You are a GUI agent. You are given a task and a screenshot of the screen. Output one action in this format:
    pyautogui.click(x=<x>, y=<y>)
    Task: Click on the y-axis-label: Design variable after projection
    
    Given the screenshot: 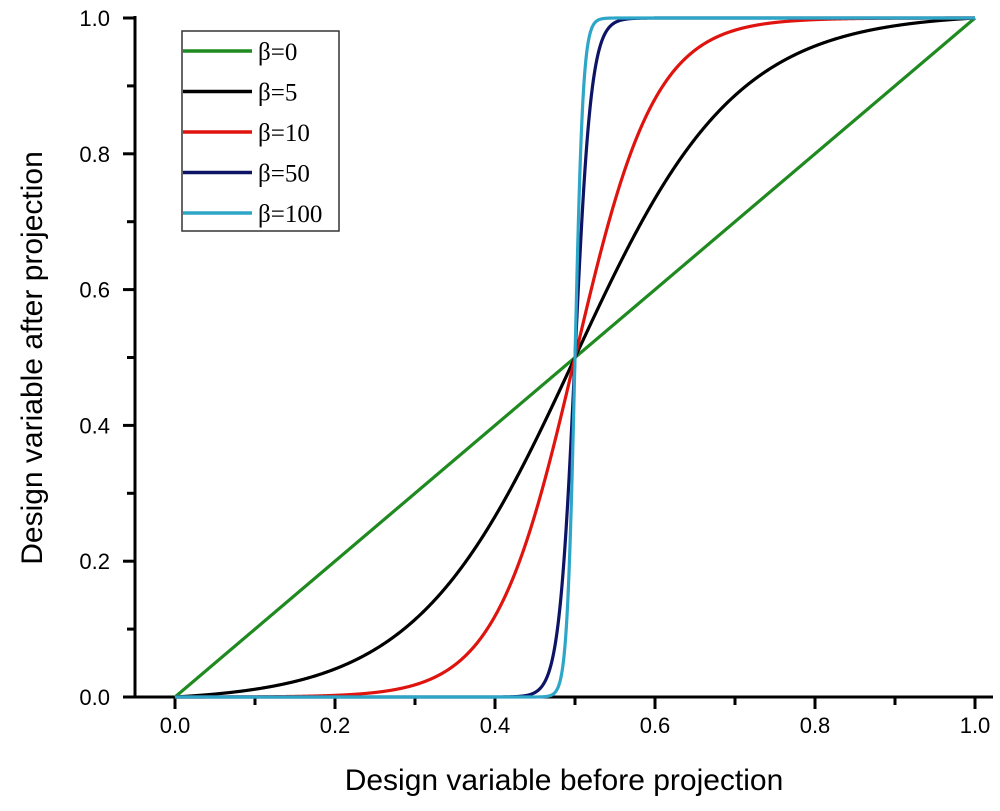 What is the action you would take?
    pyautogui.click(x=32, y=358)
    